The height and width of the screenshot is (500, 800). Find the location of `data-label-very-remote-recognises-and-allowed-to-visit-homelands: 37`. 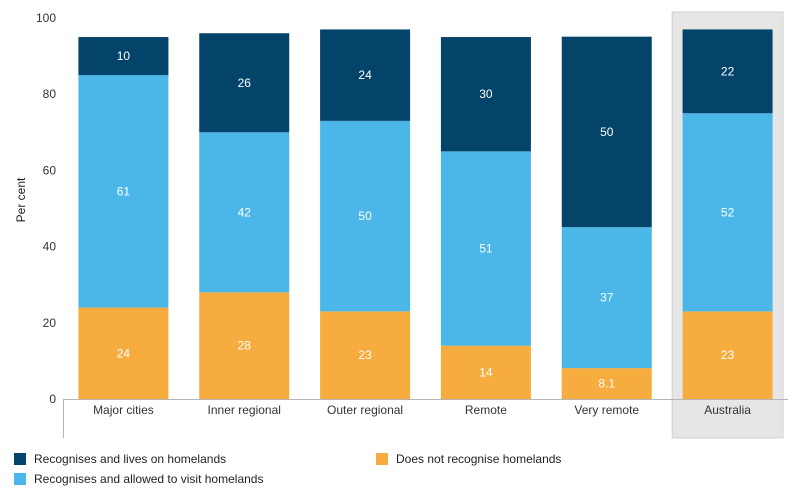

data-label-very-remote-recognises-and-allowed-to-visit-homelands: 37 is located at coordinates (607, 298).